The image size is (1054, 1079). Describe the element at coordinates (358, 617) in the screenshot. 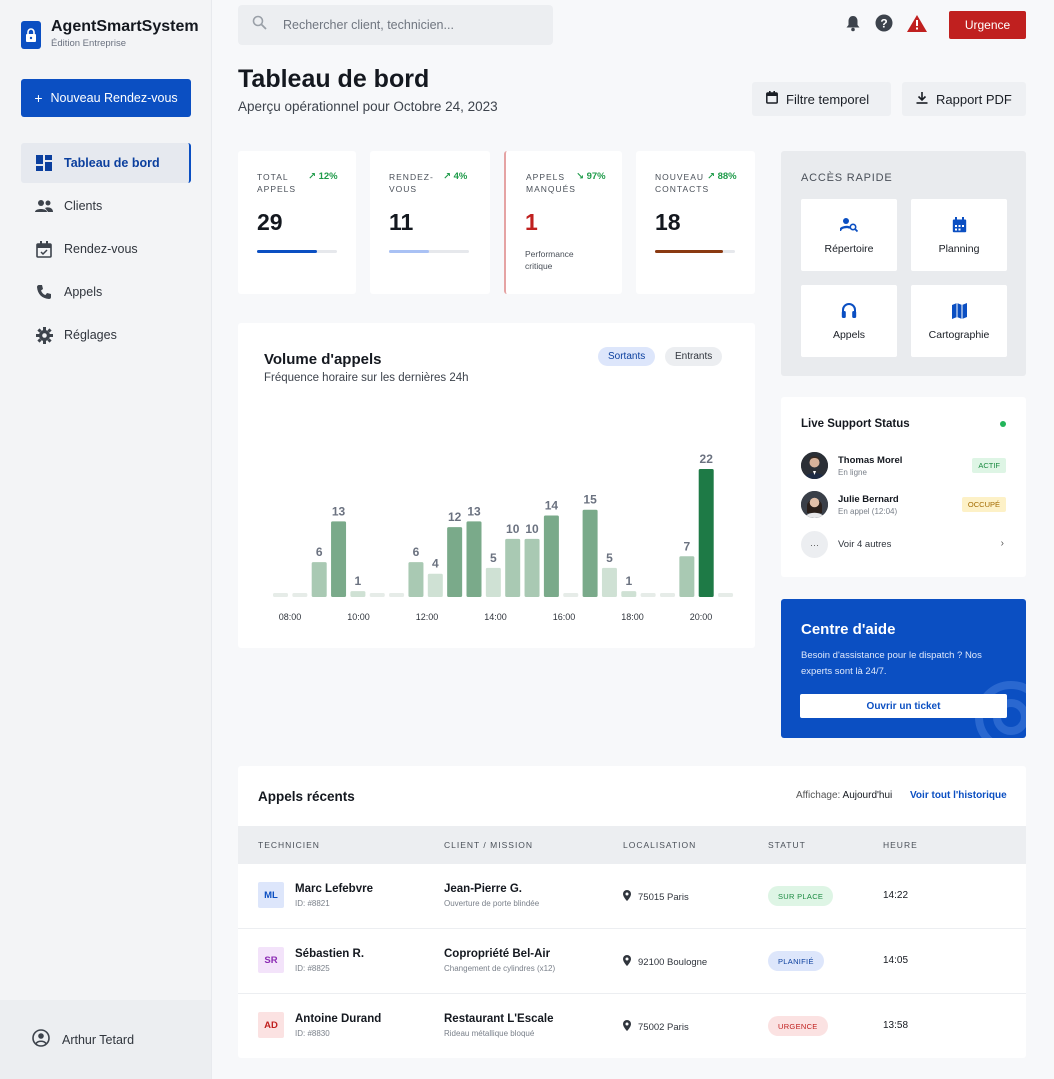

I see `x-tick-label: 10:00` at that location.